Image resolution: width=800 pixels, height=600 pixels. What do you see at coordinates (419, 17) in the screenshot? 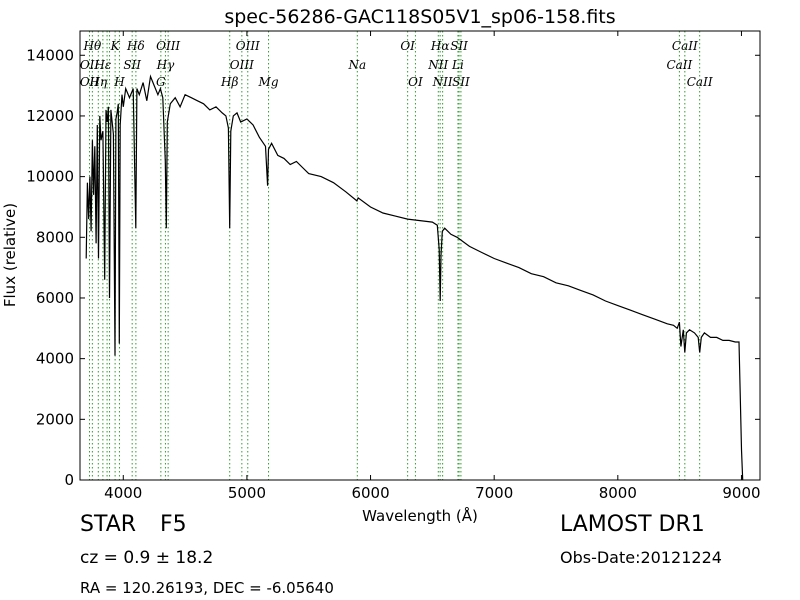
I see `chart-title: spec-56286-GAC118S05V1_sp06-158.fits` at bounding box center [419, 17].